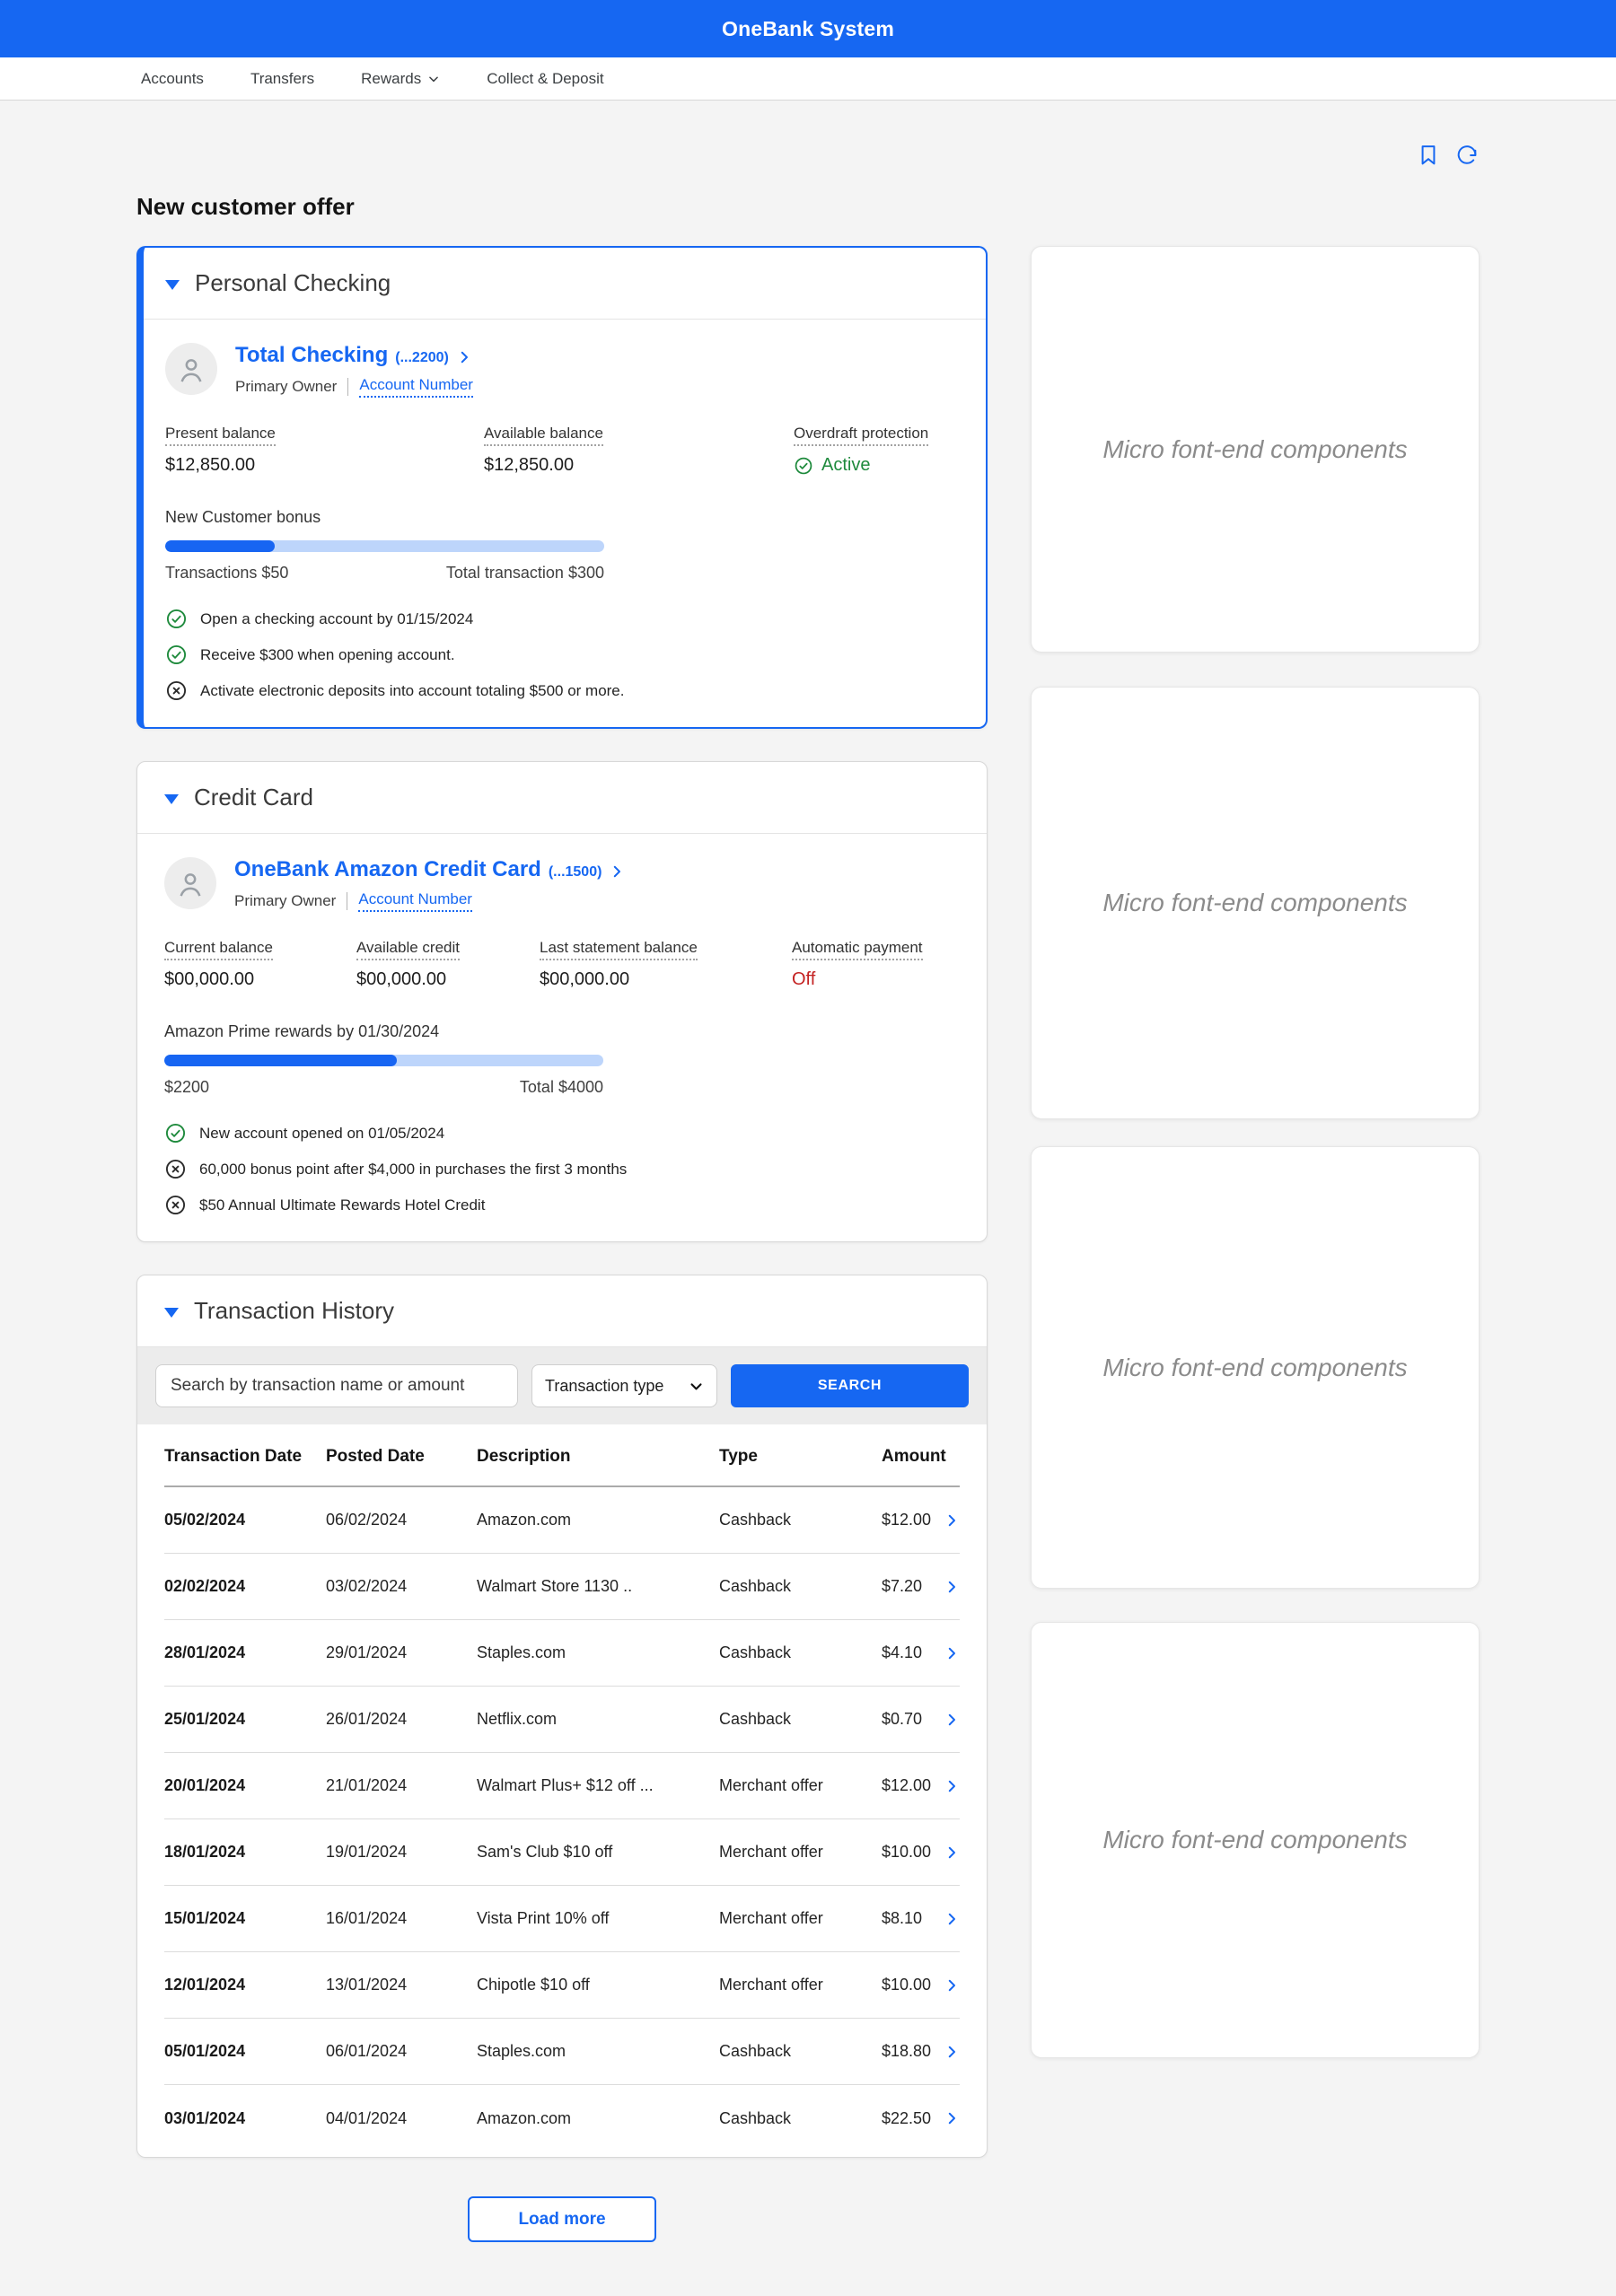 The width and height of the screenshot is (1616, 2296). I want to click on posted-date-cell: 13/01/2024, so click(367, 1985).